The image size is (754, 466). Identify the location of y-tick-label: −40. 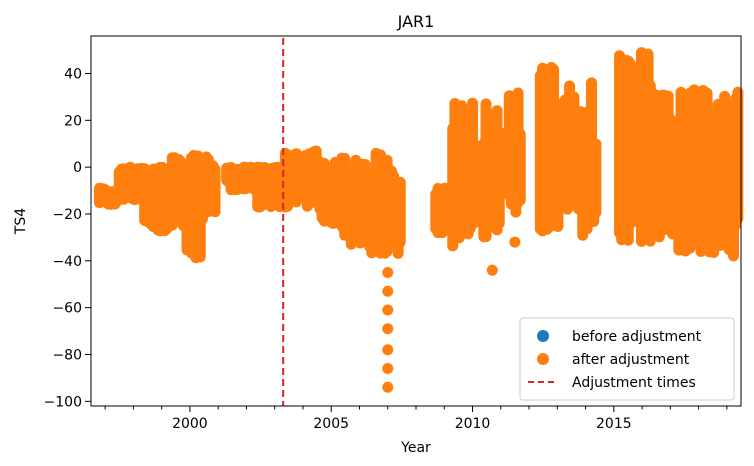
(67, 262).